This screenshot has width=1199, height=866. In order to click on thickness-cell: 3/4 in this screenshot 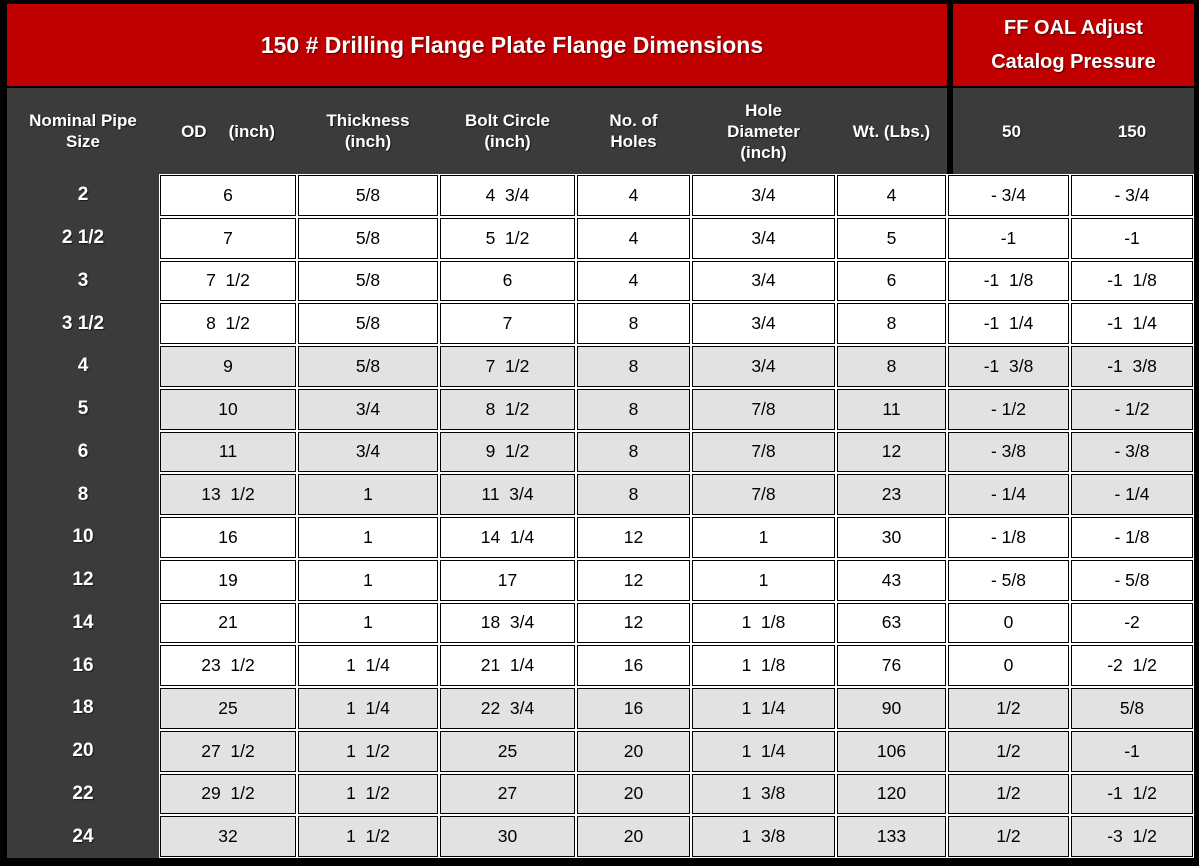, I will do `click(368, 409)`.